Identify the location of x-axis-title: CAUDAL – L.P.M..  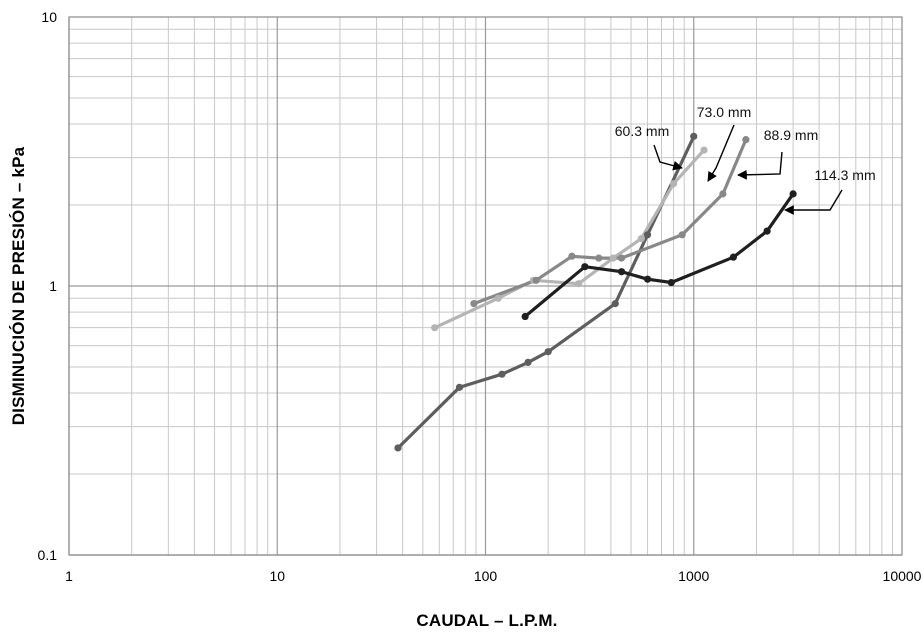
(486, 620).